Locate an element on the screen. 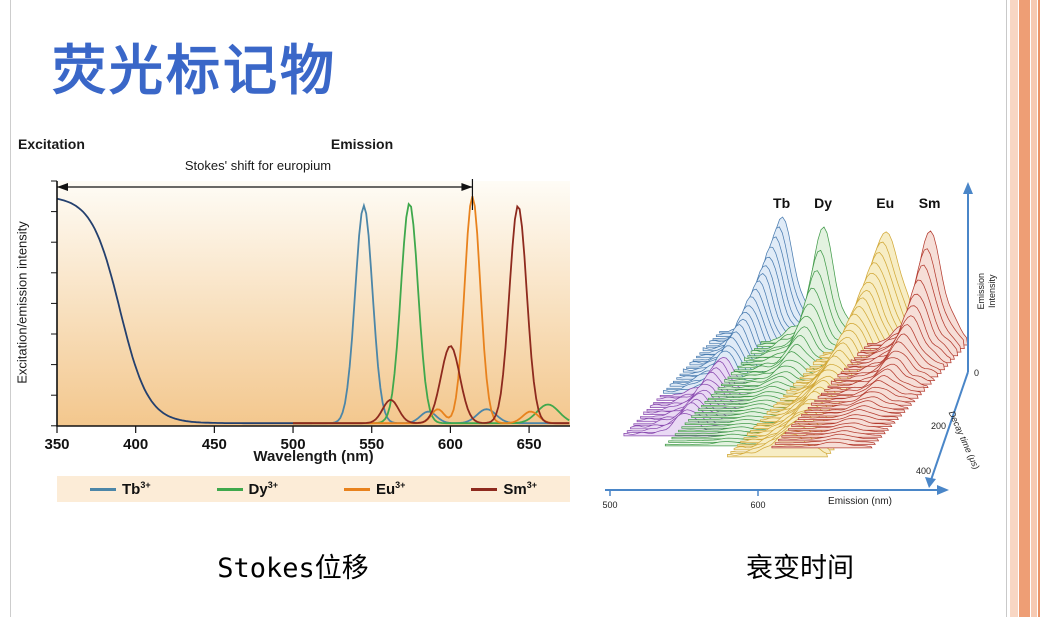 This screenshot has width=1040, height=617. emission-axis-arrow is located at coordinates (943, 490).